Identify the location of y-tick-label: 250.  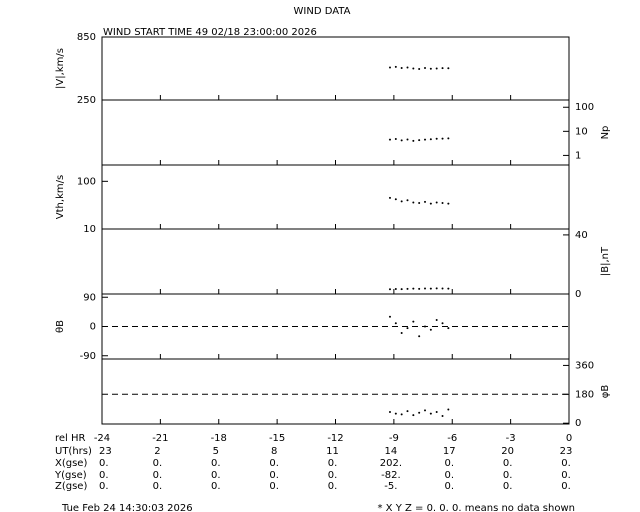
(86, 100).